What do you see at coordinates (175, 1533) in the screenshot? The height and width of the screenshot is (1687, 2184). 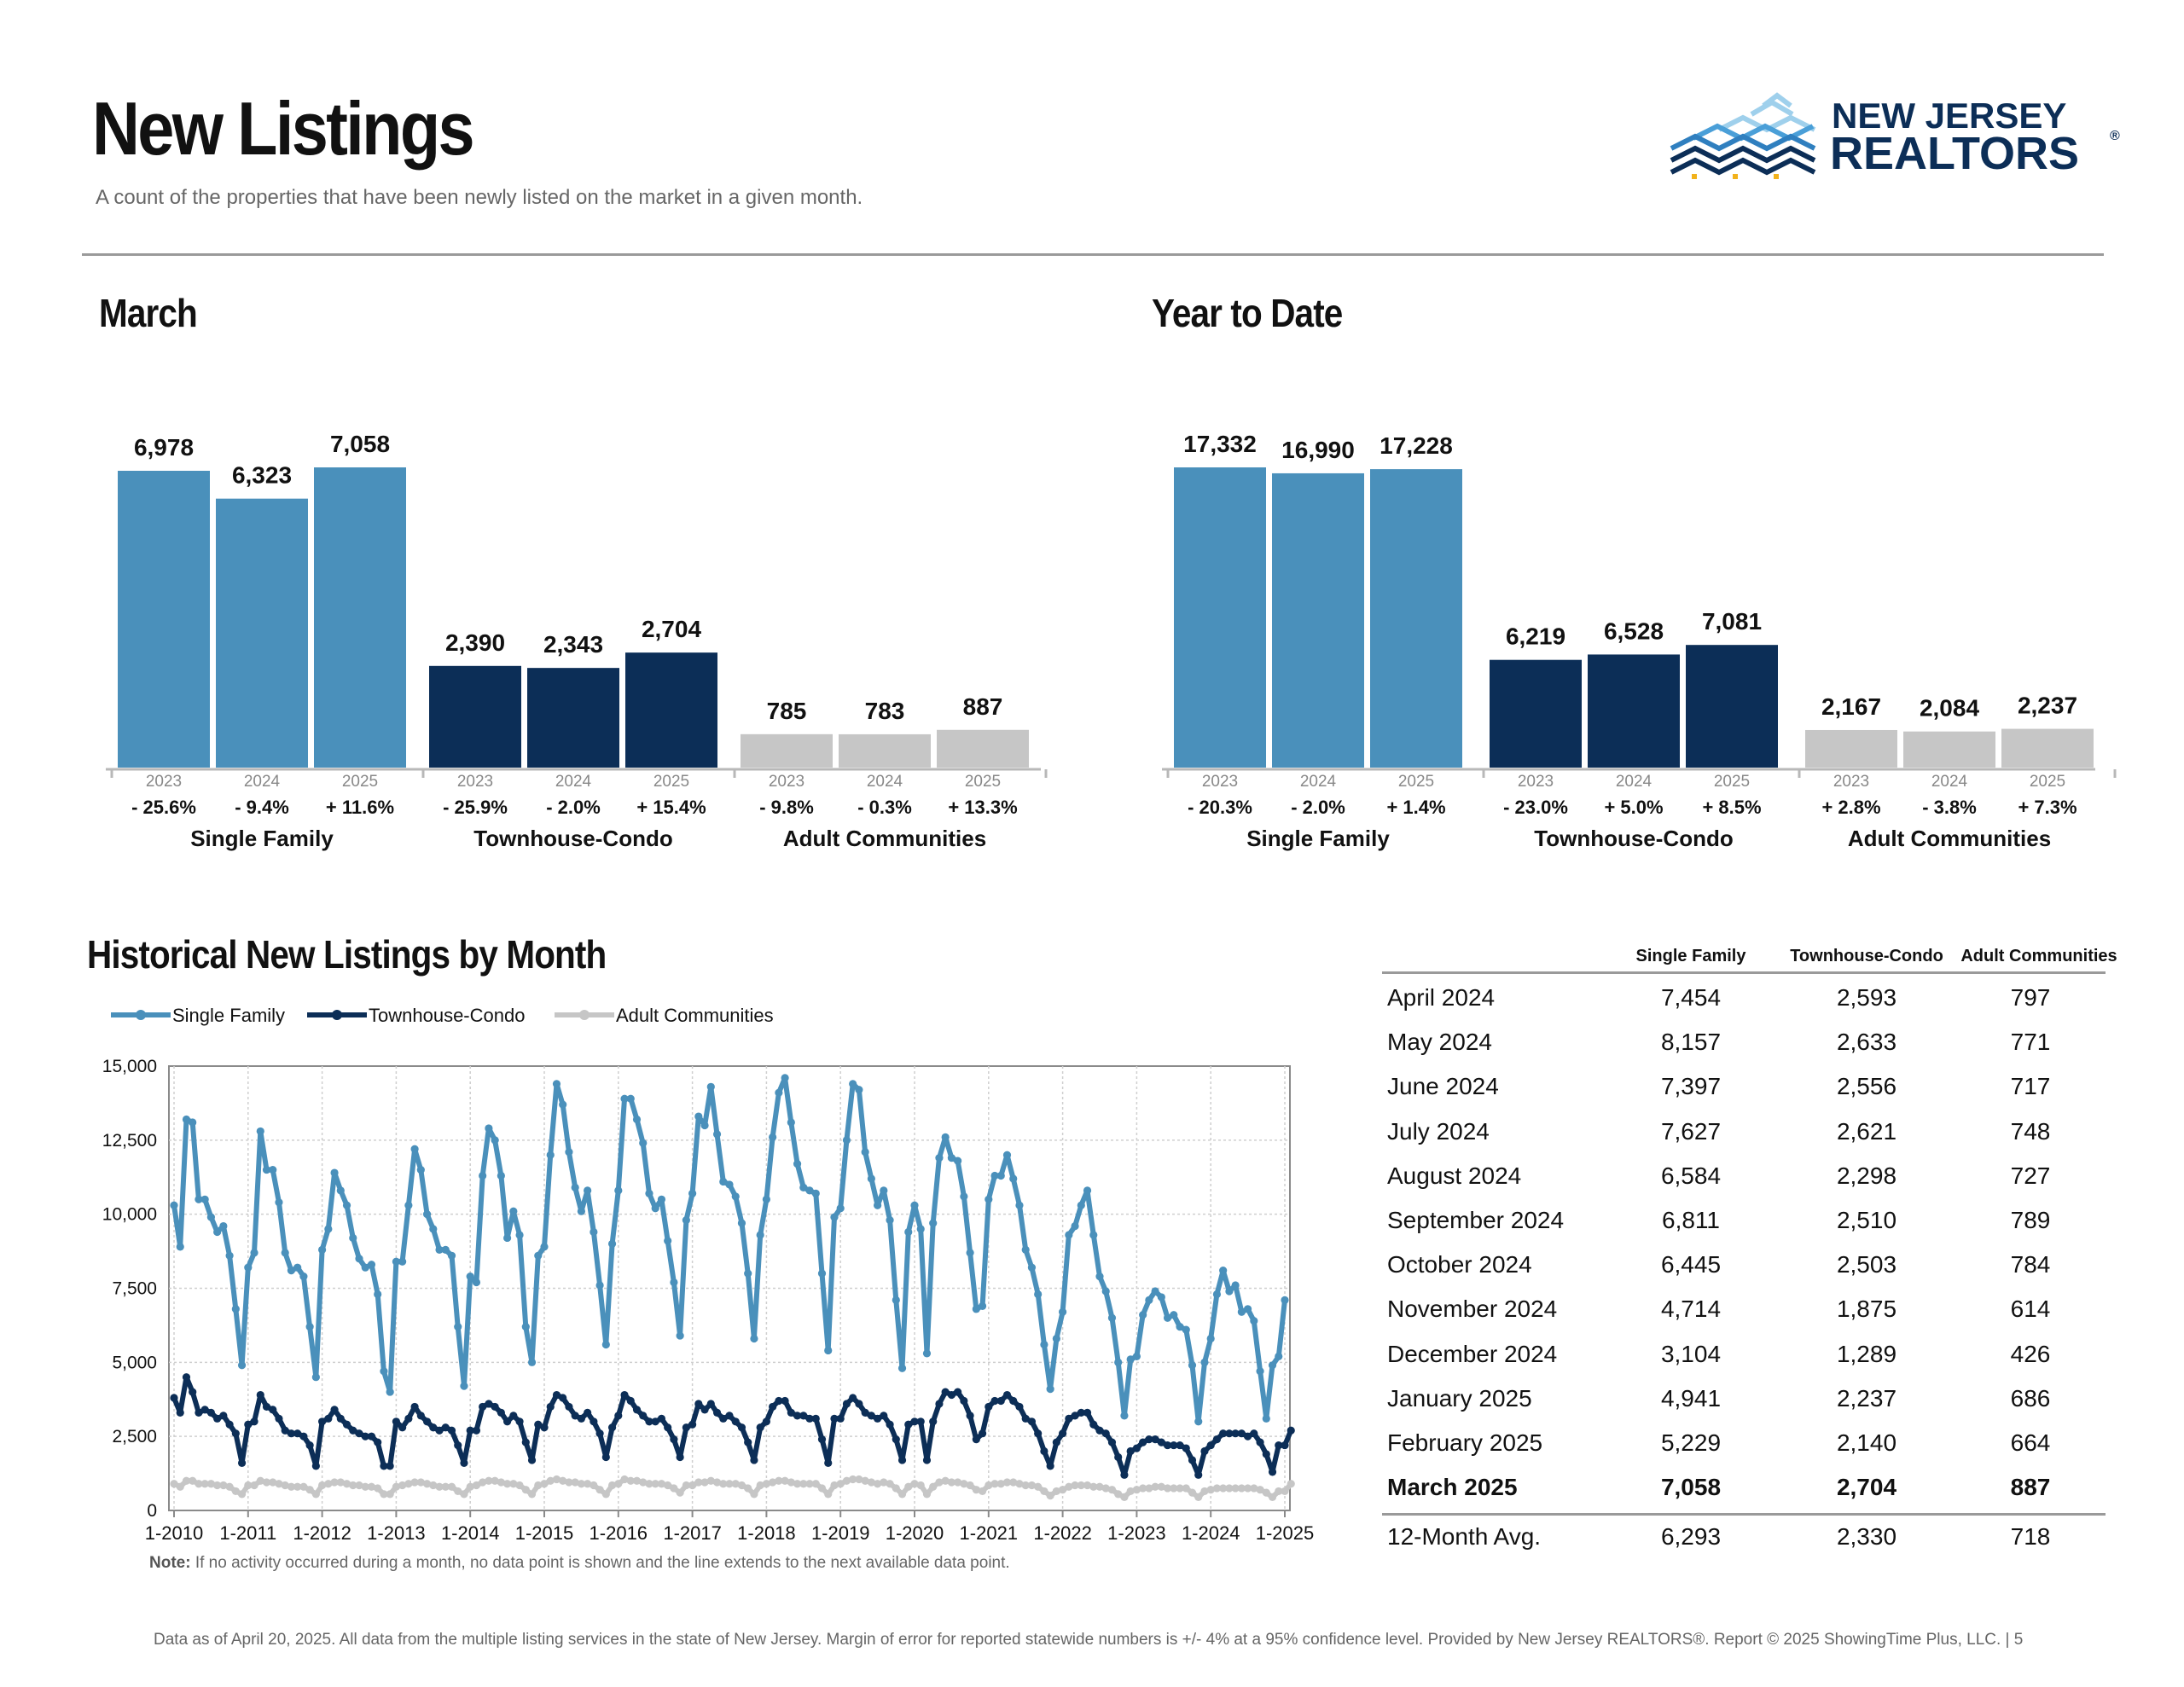 I see `x-tick-label: 1-2010` at bounding box center [175, 1533].